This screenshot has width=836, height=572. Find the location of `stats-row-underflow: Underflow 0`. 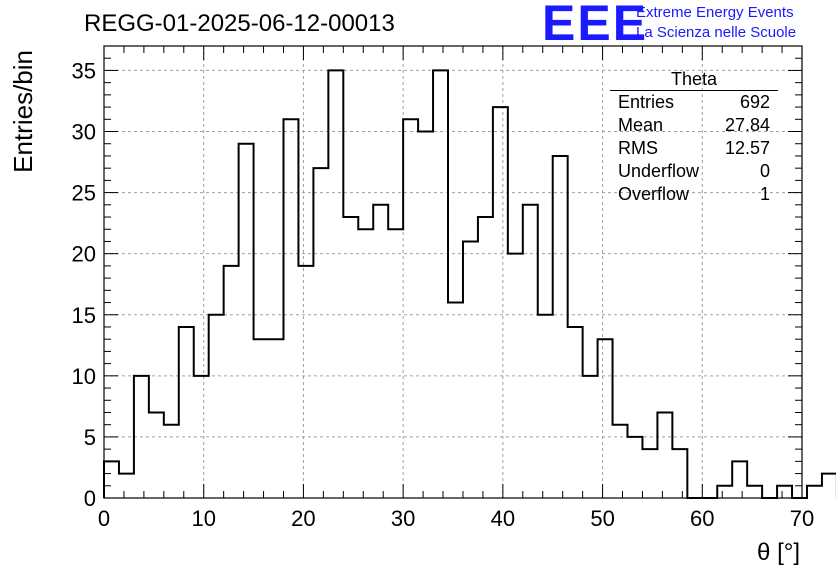

stats-row-underflow: Underflow 0 is located at coordinates (694, 171).